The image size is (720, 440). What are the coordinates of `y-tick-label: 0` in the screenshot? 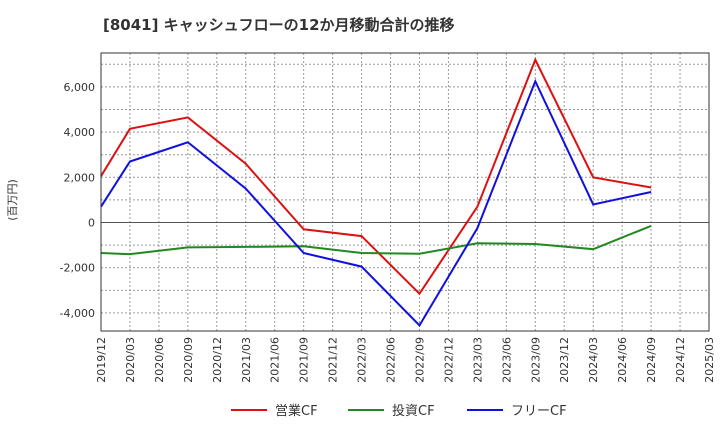 It's located at (91, 223).